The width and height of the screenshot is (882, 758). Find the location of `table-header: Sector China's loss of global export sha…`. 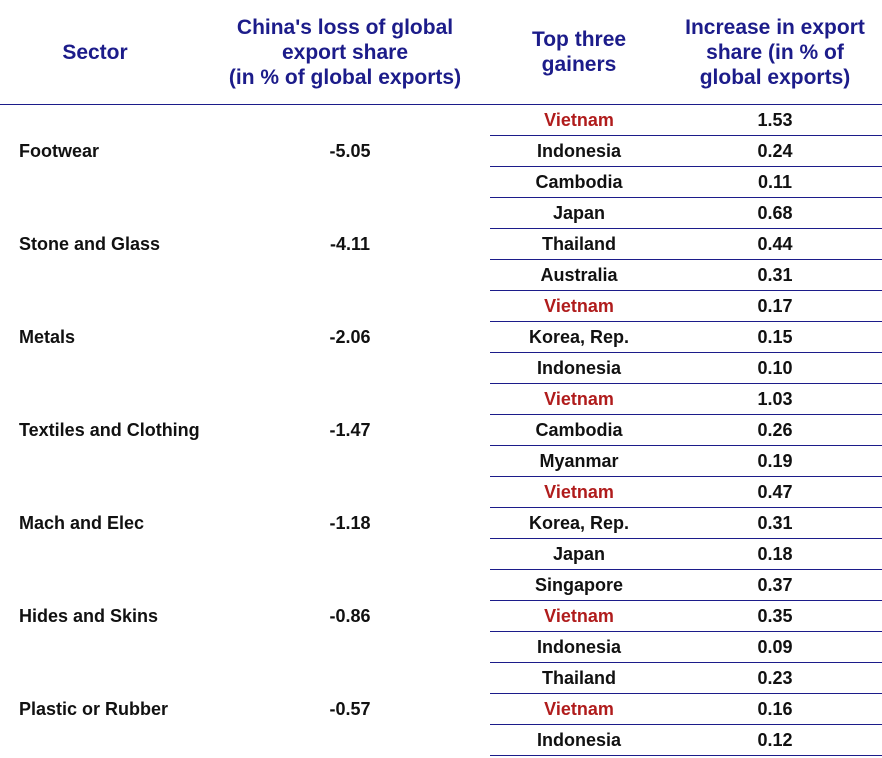

table-header: Sector China's loss of global export sha… is located at coordinates (441, 52).